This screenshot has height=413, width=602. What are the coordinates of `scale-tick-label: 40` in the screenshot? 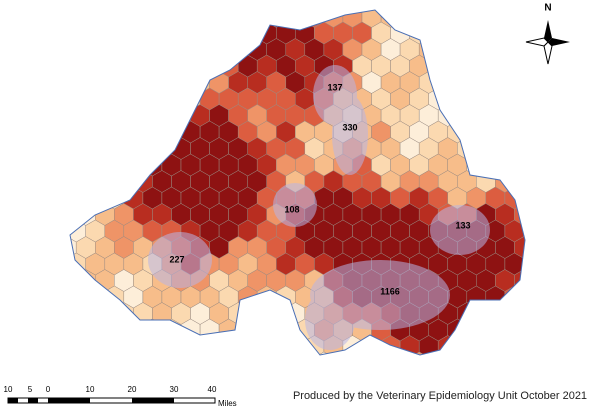 It's located at (212, 389).